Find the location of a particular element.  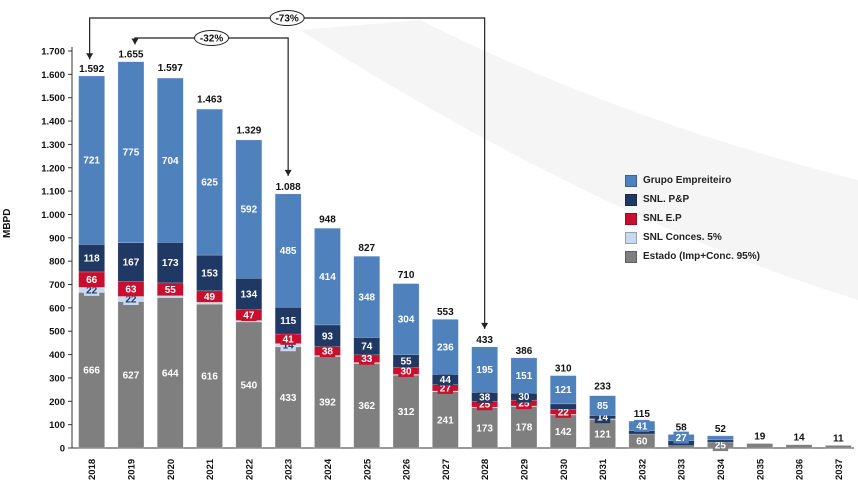

bar-total-label: 553 is located at coordinates (445, 312).